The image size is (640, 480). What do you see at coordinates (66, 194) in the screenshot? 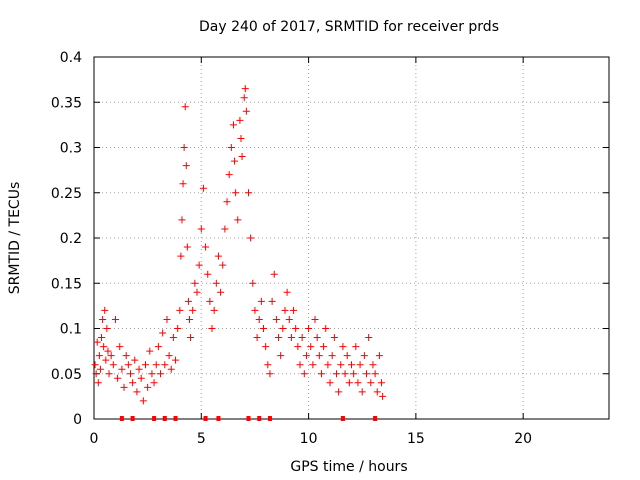
I see `y-tick-label: 0.25` at bounding box center [66, 194].